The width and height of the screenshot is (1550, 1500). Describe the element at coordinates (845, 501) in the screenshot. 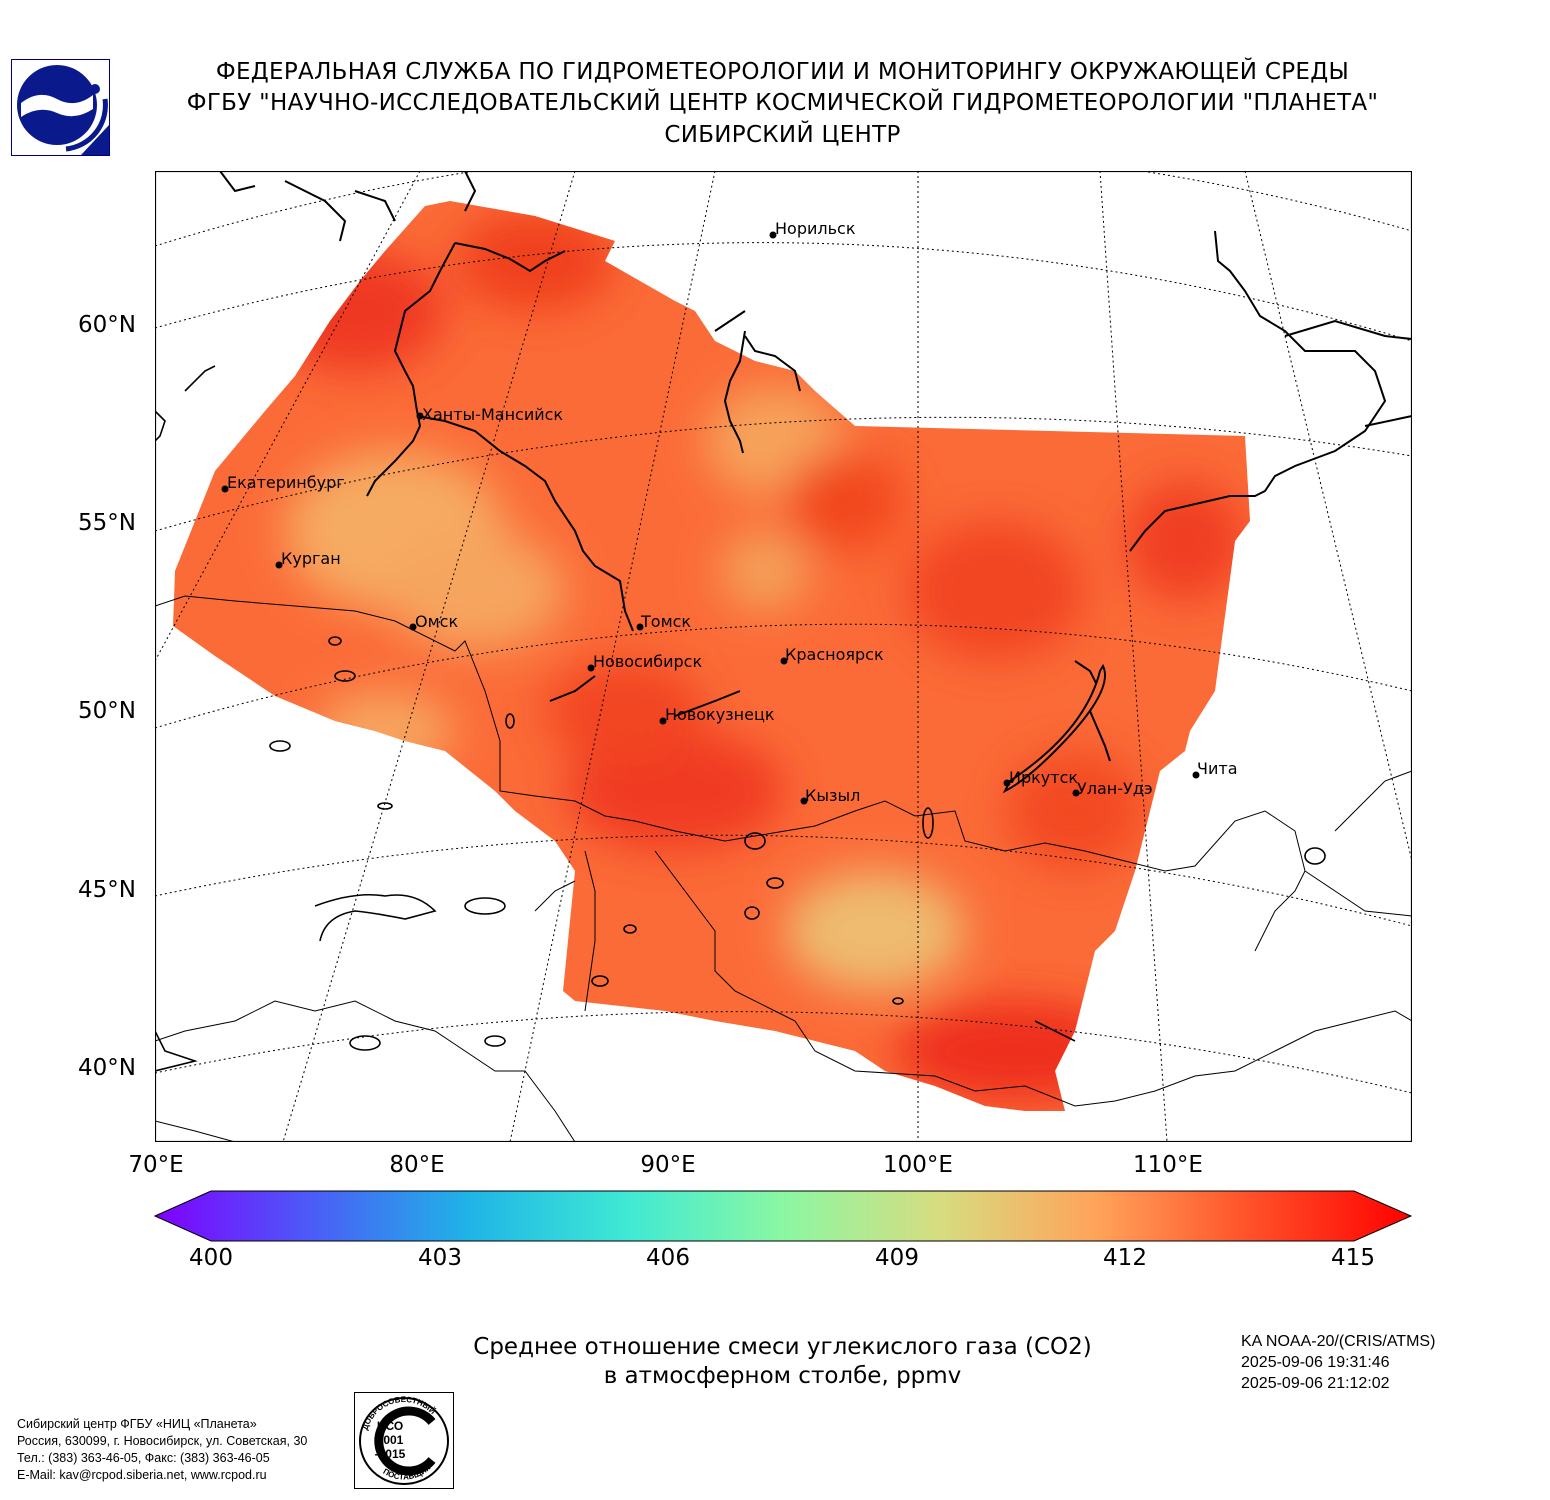

I see `high-co2-area-evenkia` at that location.